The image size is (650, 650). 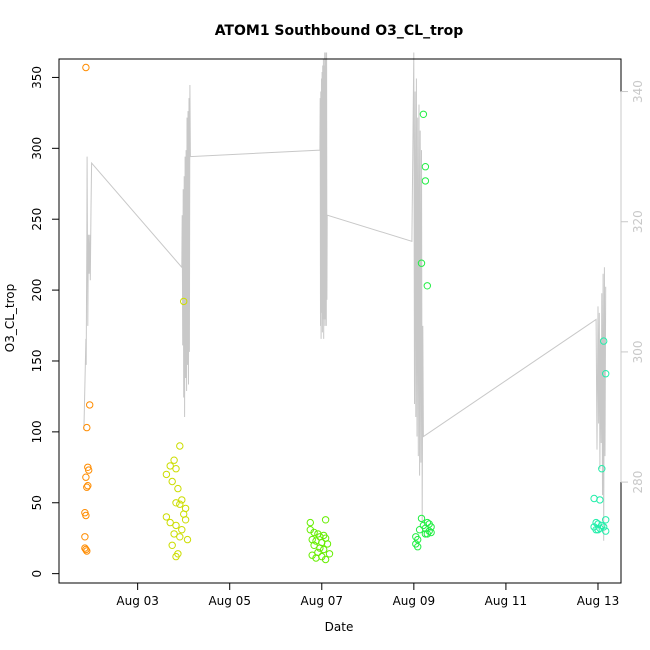 What do you see at coordinates (339, 31) in the screenshot?
I see `chart-title: ATOM1 Southbound O3_CL_trop` at bounding box center [339, 31].